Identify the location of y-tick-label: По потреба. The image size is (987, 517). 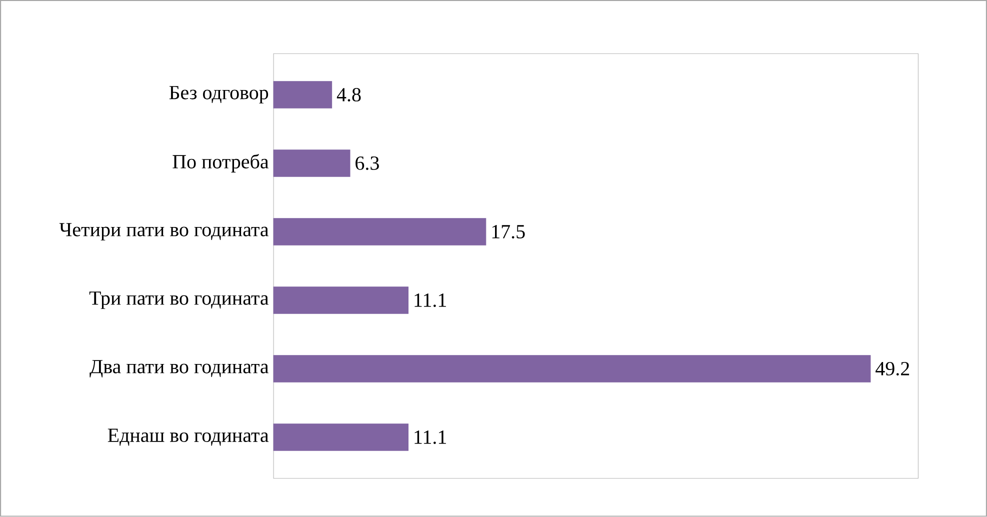
(220, 163).